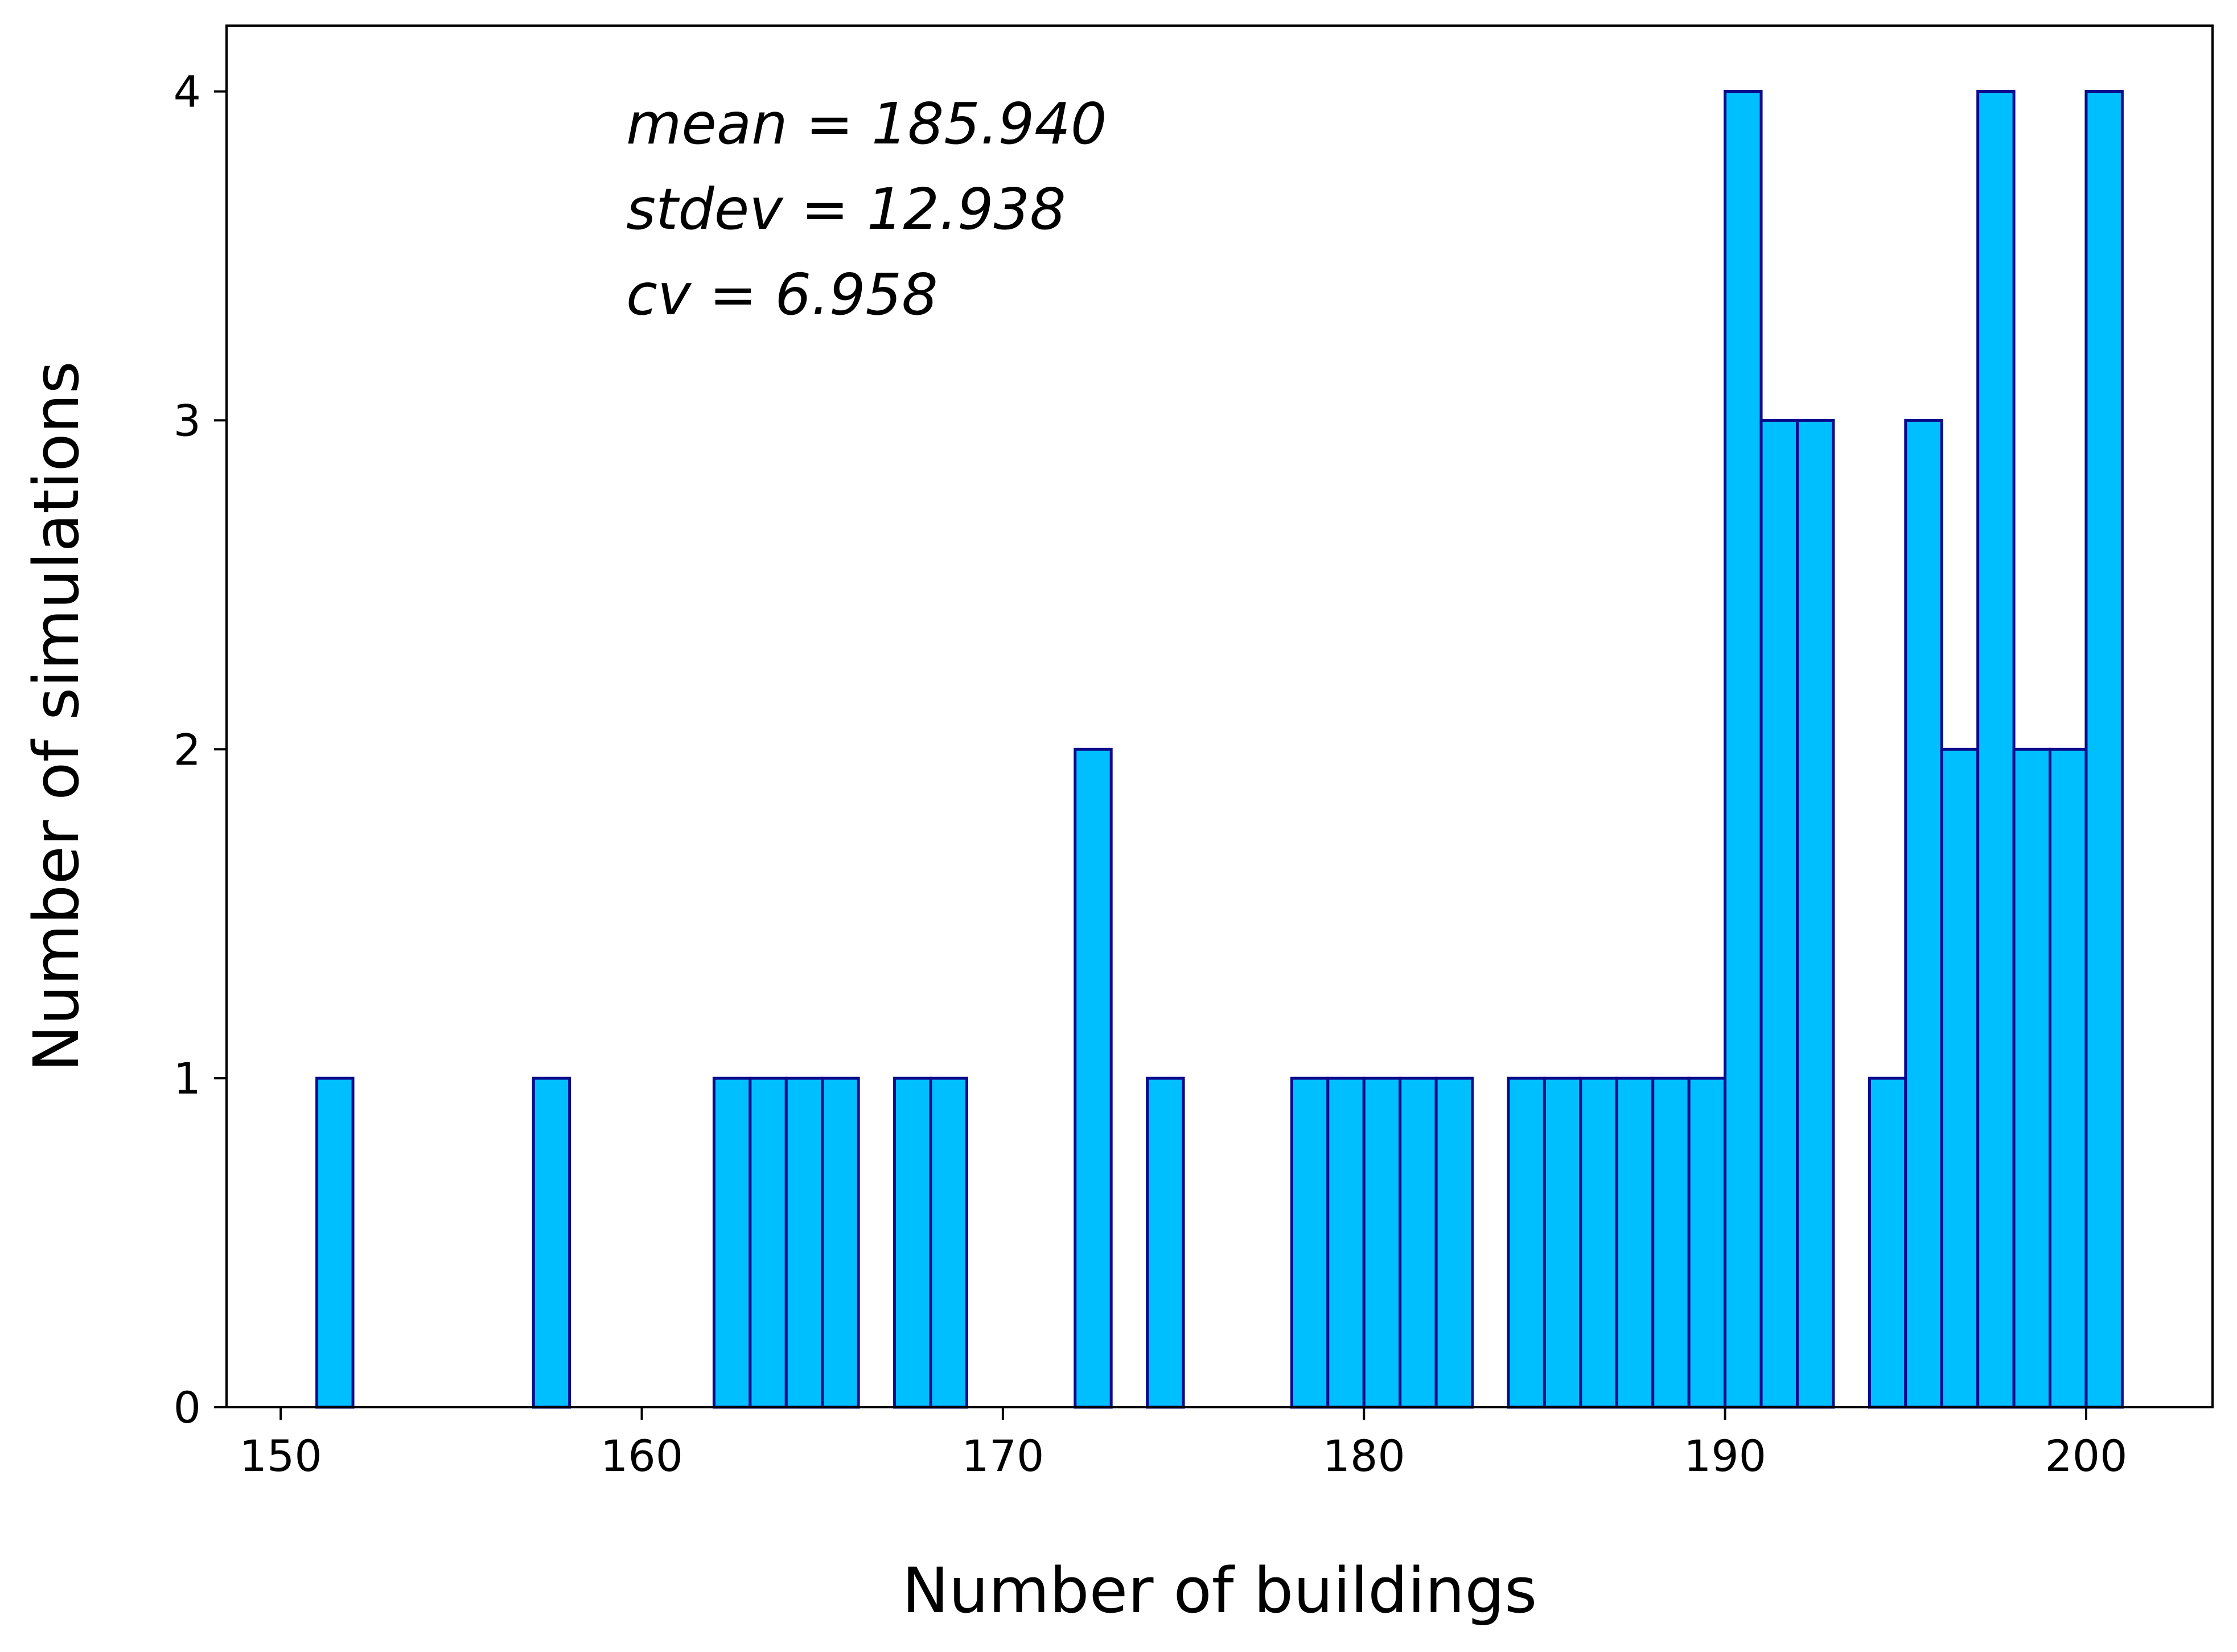 Image resolution: width=2237 pixels, height=1652 pixels. What do you see at coordinates (1364, 1456) in the screenshot?
I see `x-tick-label: 180` at bounding box center [1364, 1456].